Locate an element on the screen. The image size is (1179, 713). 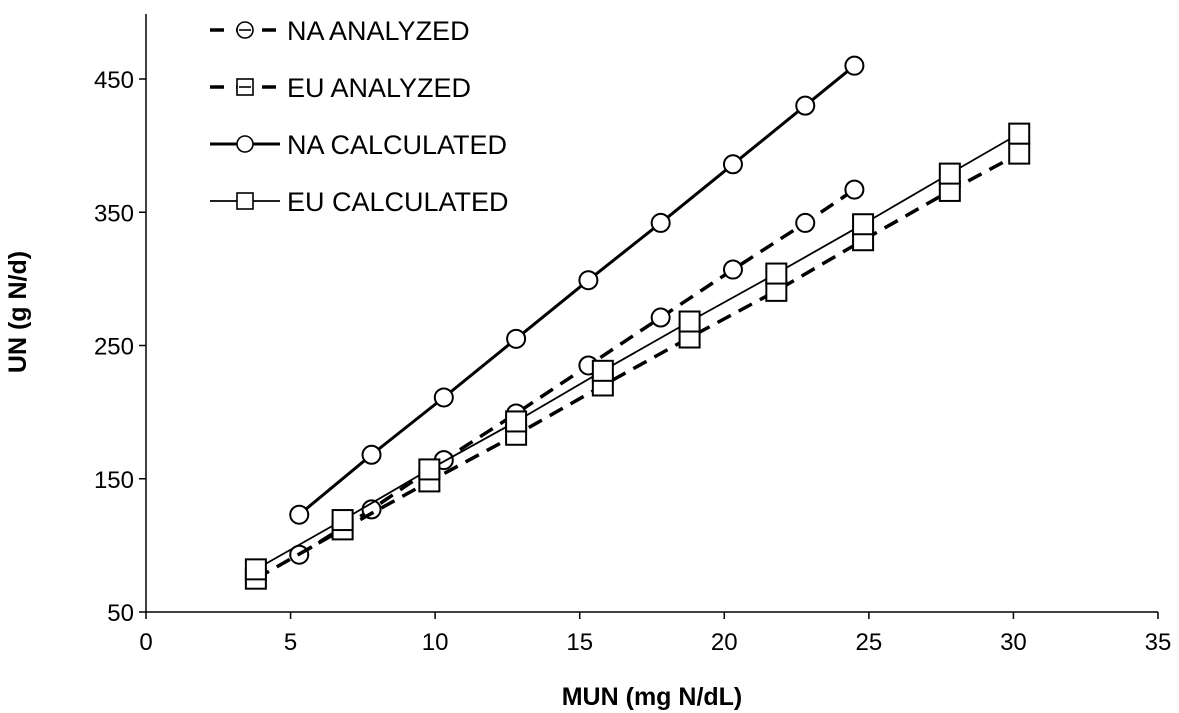
x-tick-label: 5 is located at coordinates (290, 642).